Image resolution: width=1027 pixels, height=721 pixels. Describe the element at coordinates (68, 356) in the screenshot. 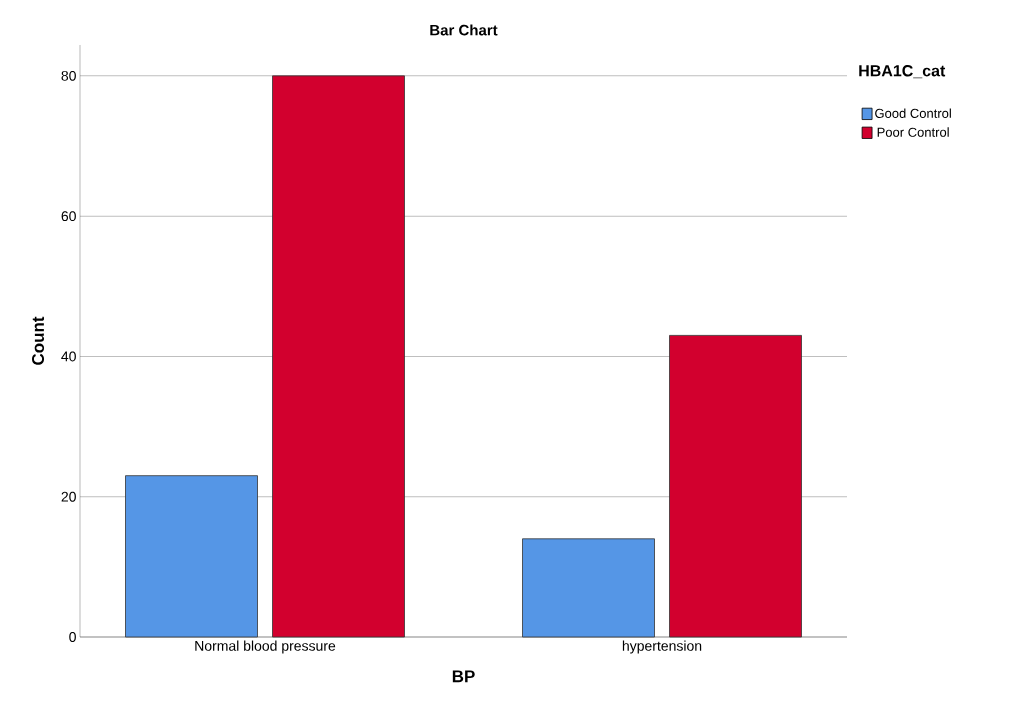

I see `y-tick-label: 40` at that location.